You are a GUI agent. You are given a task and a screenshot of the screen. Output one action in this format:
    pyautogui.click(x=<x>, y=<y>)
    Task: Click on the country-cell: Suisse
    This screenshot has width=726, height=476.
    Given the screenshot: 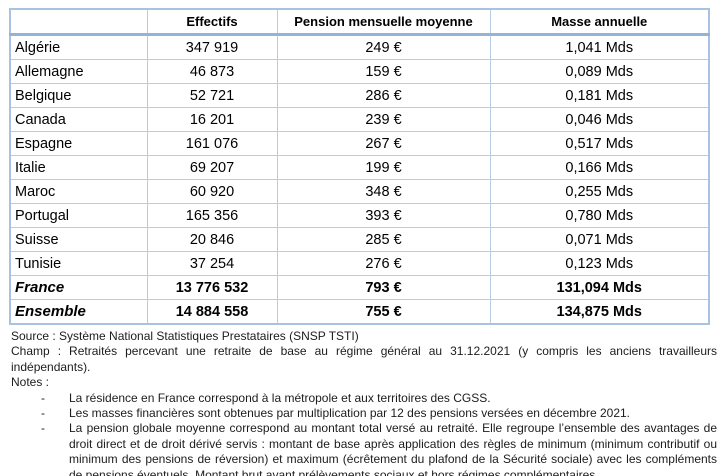 What is the action you would take?
    pyautogui.click(x=78, y=239)
    